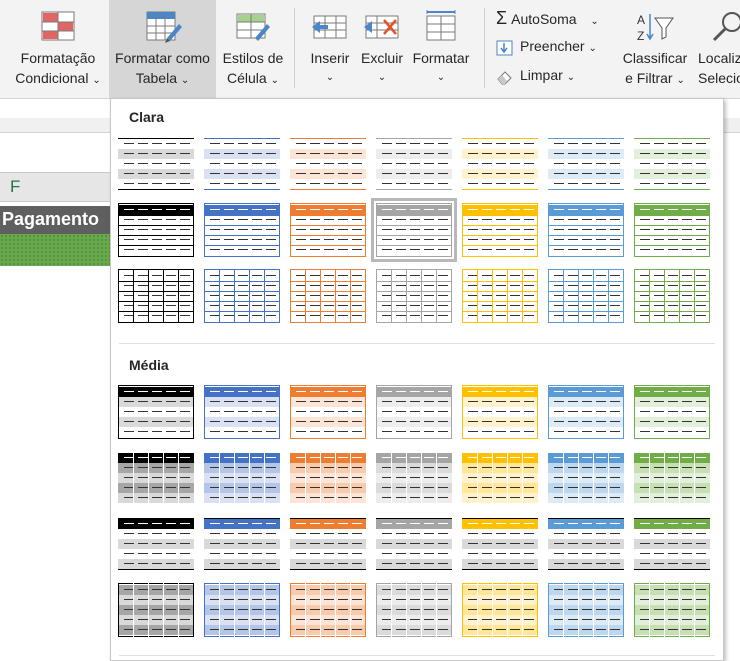  Describe the element at coordinates (547, 18) in the screenshot. I see `autosum-button: Σ AutoSoma ⌄` at that location.